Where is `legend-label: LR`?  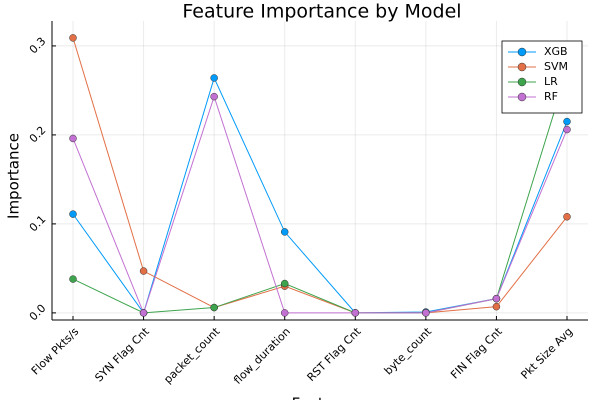 legend-label: LR is located at coordinates (551, 81).